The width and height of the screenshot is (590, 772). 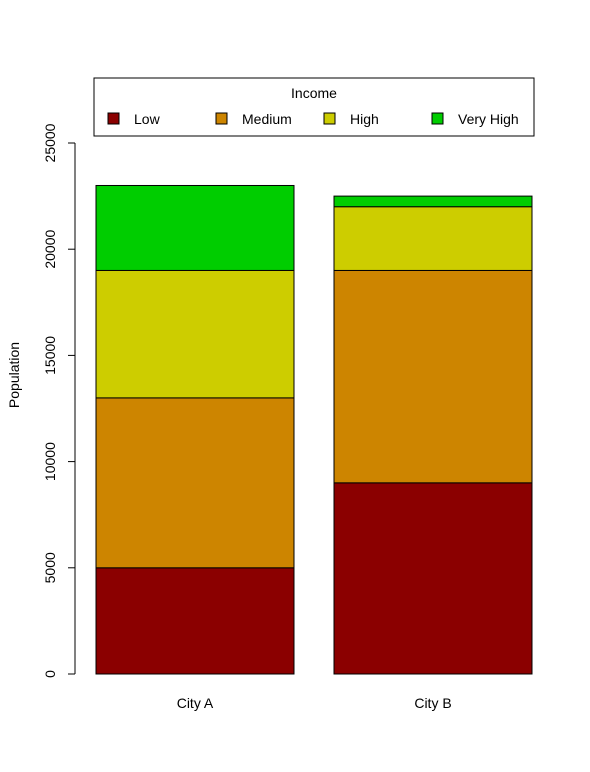 What do you see at coordinates (195, 334) in the screenshot?
I see `bar-city-a-high` at bounding box center [195, 334].